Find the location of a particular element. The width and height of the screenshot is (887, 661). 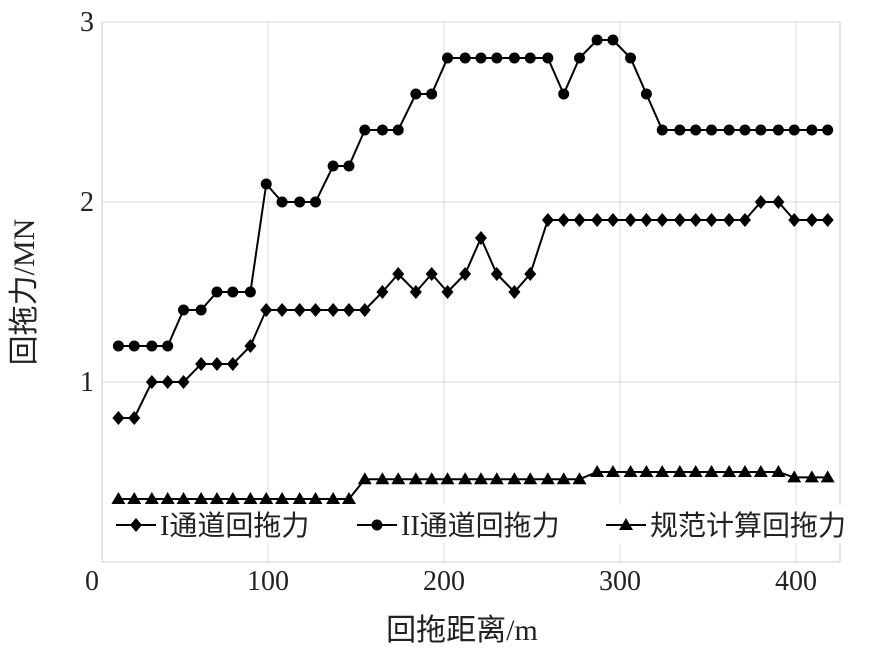

x-tick-label: 400 is located at coordinates (796, 581).